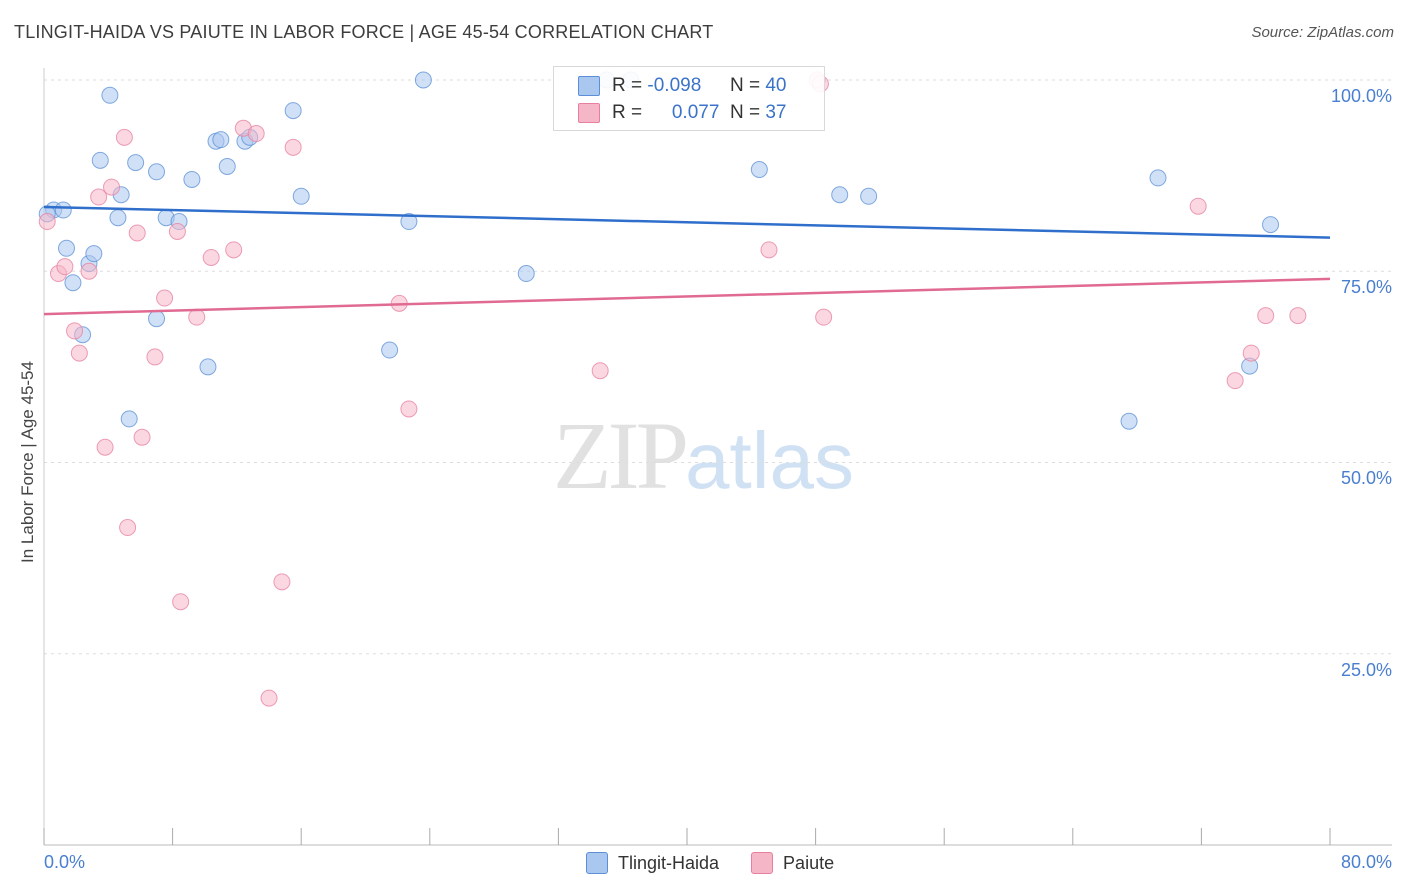 Image resolution: width=1406 pixels, height=892 pixels. What do you see at coordinates (776, 112) in the screenshot?
I see `legend-n-value: 37` at bounding box center [776, 112].